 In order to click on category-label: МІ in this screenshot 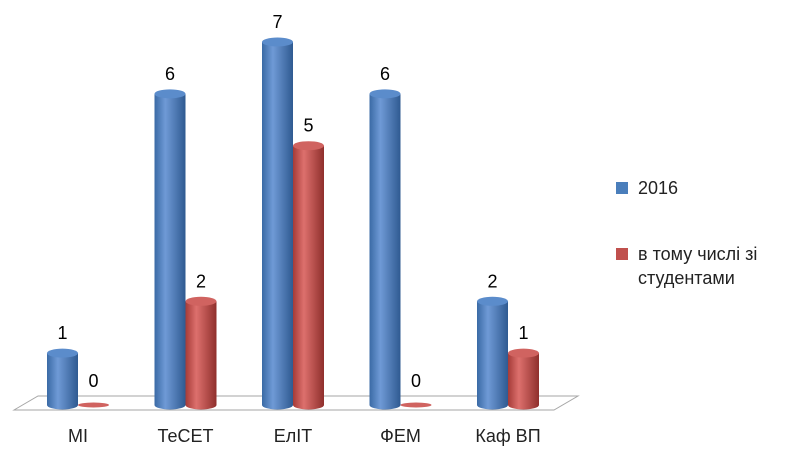, I will do `click(78, 436)`.